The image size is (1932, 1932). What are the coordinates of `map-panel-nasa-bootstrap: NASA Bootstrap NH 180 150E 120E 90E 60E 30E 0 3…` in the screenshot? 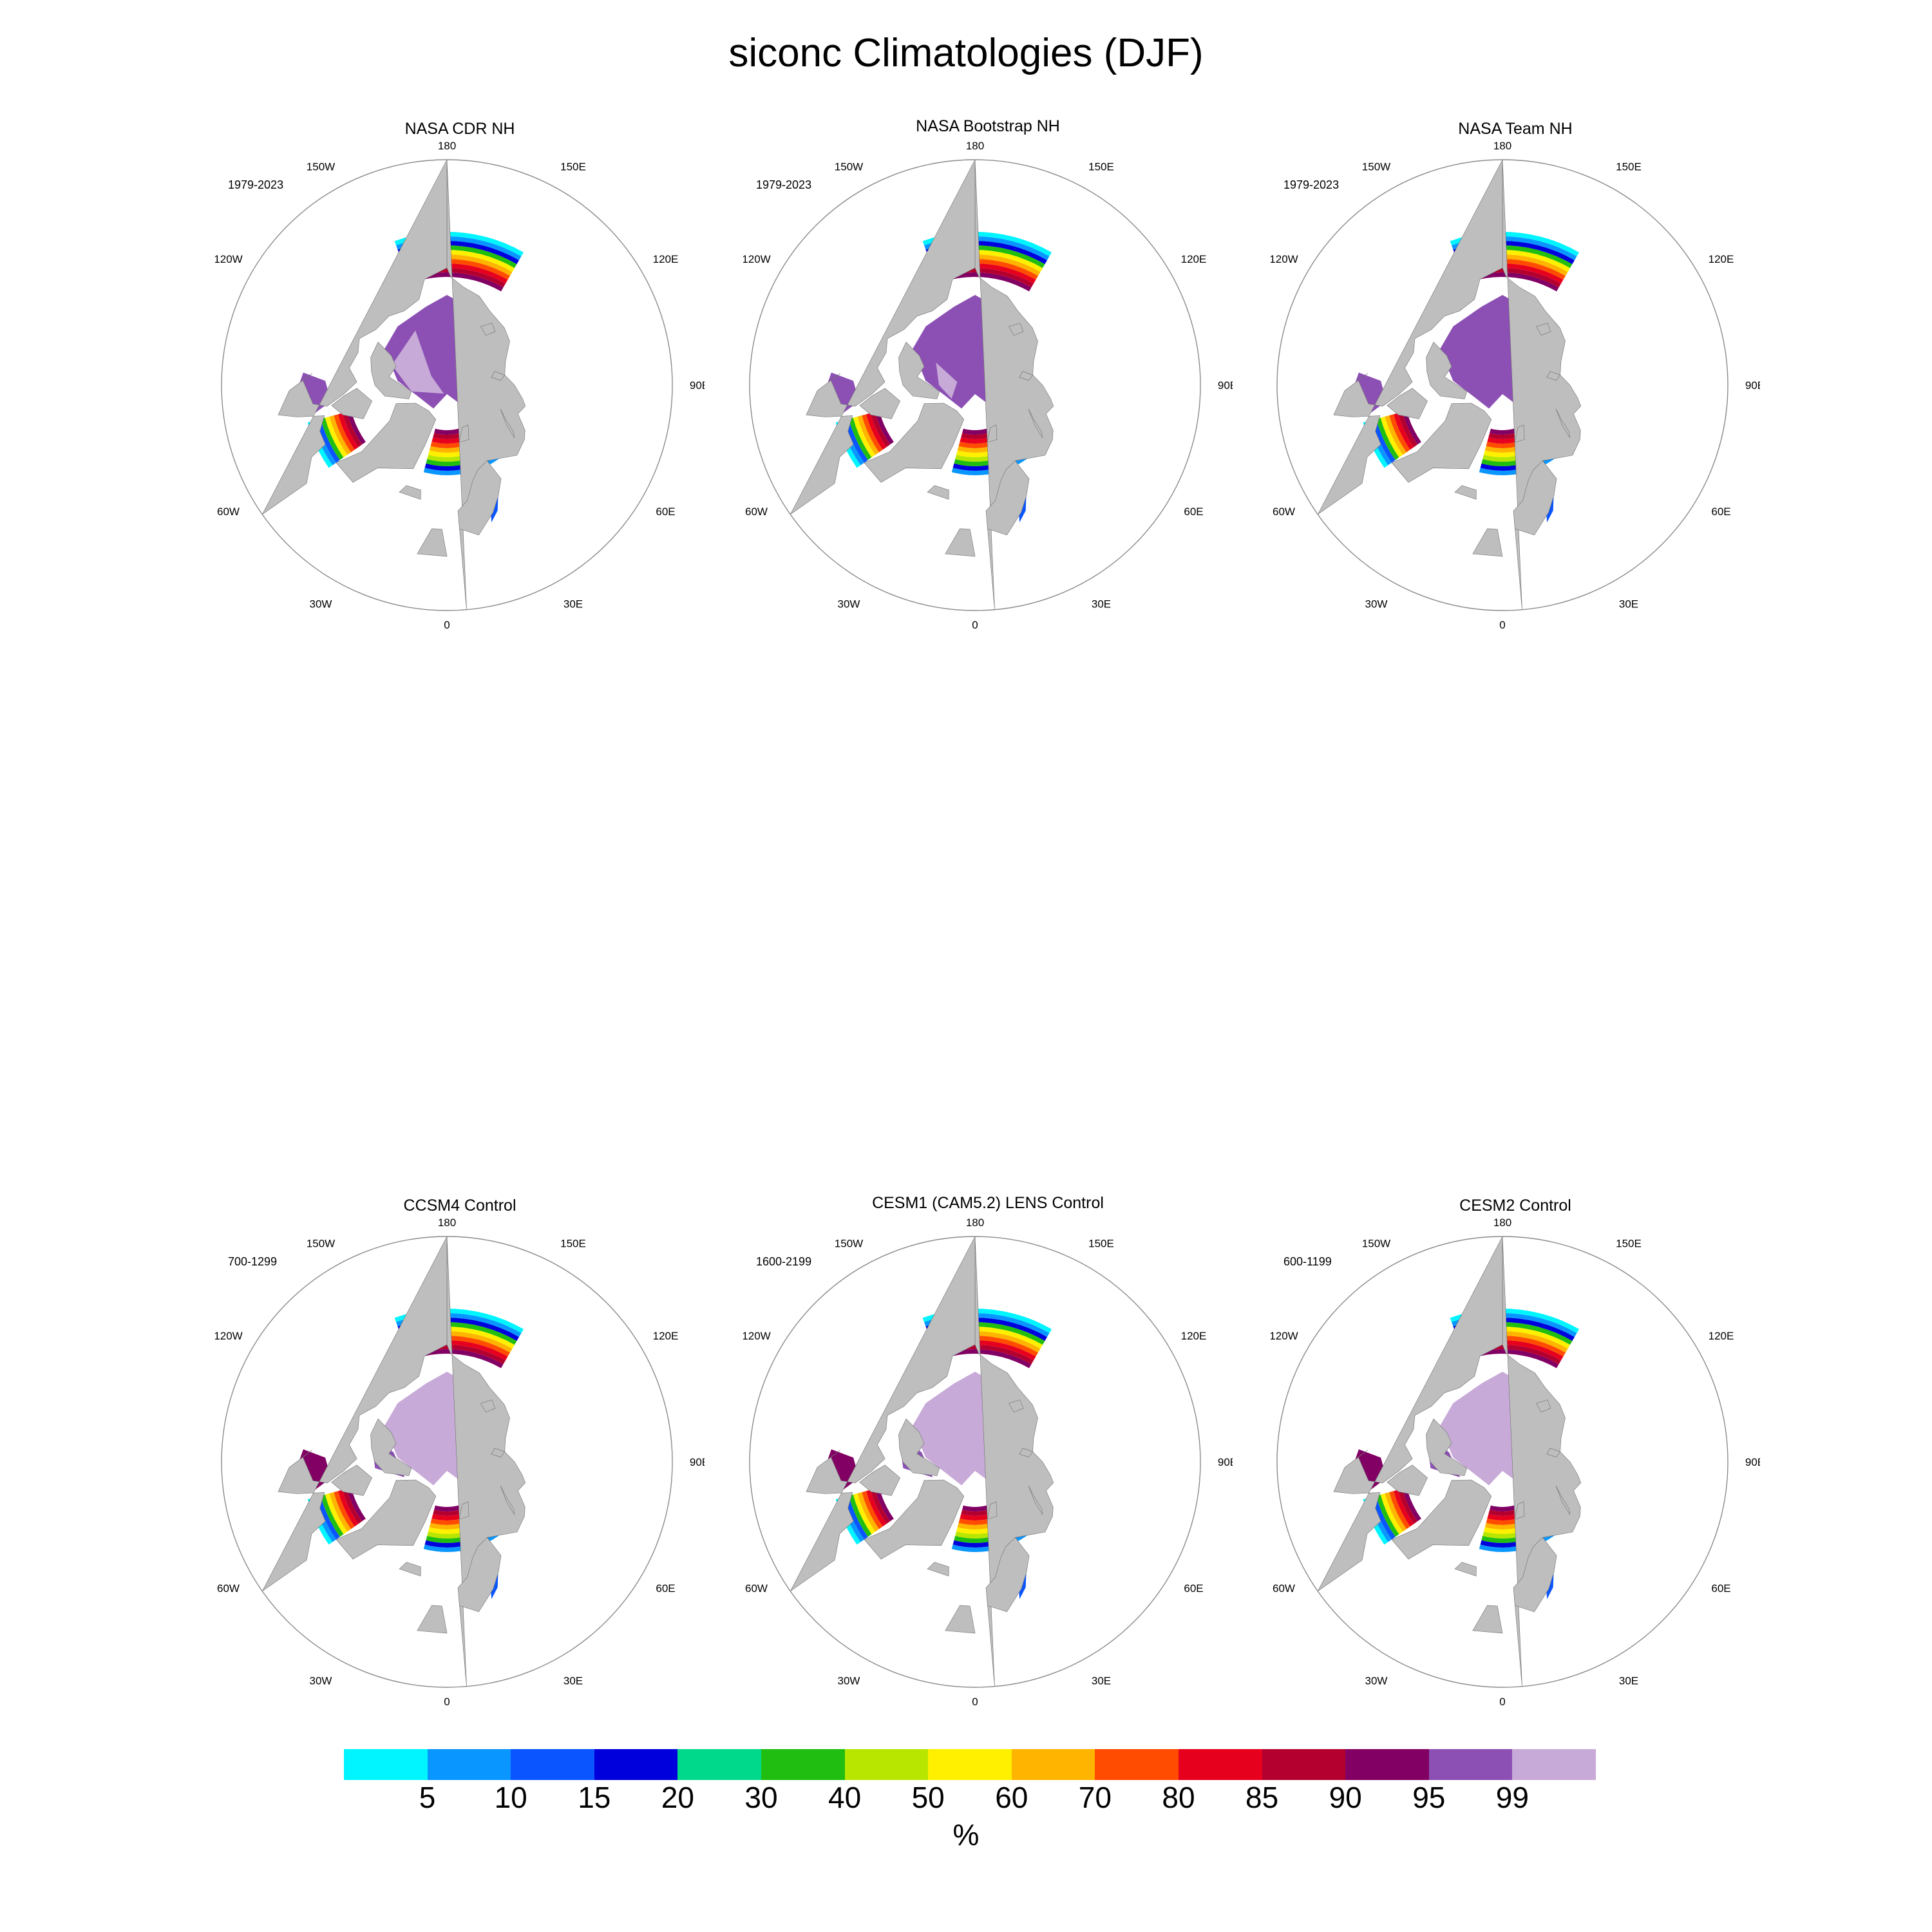 It's located at (988, 377).